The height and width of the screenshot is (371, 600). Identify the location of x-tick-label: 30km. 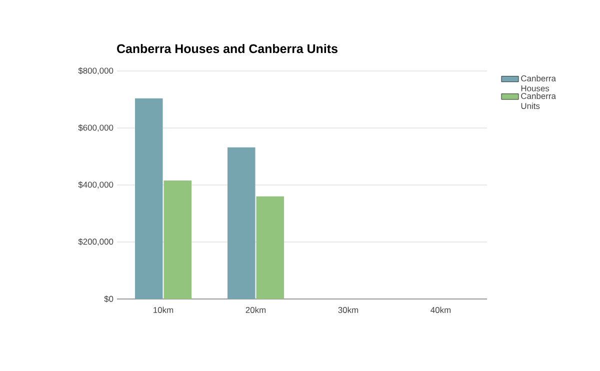
(348, 309).